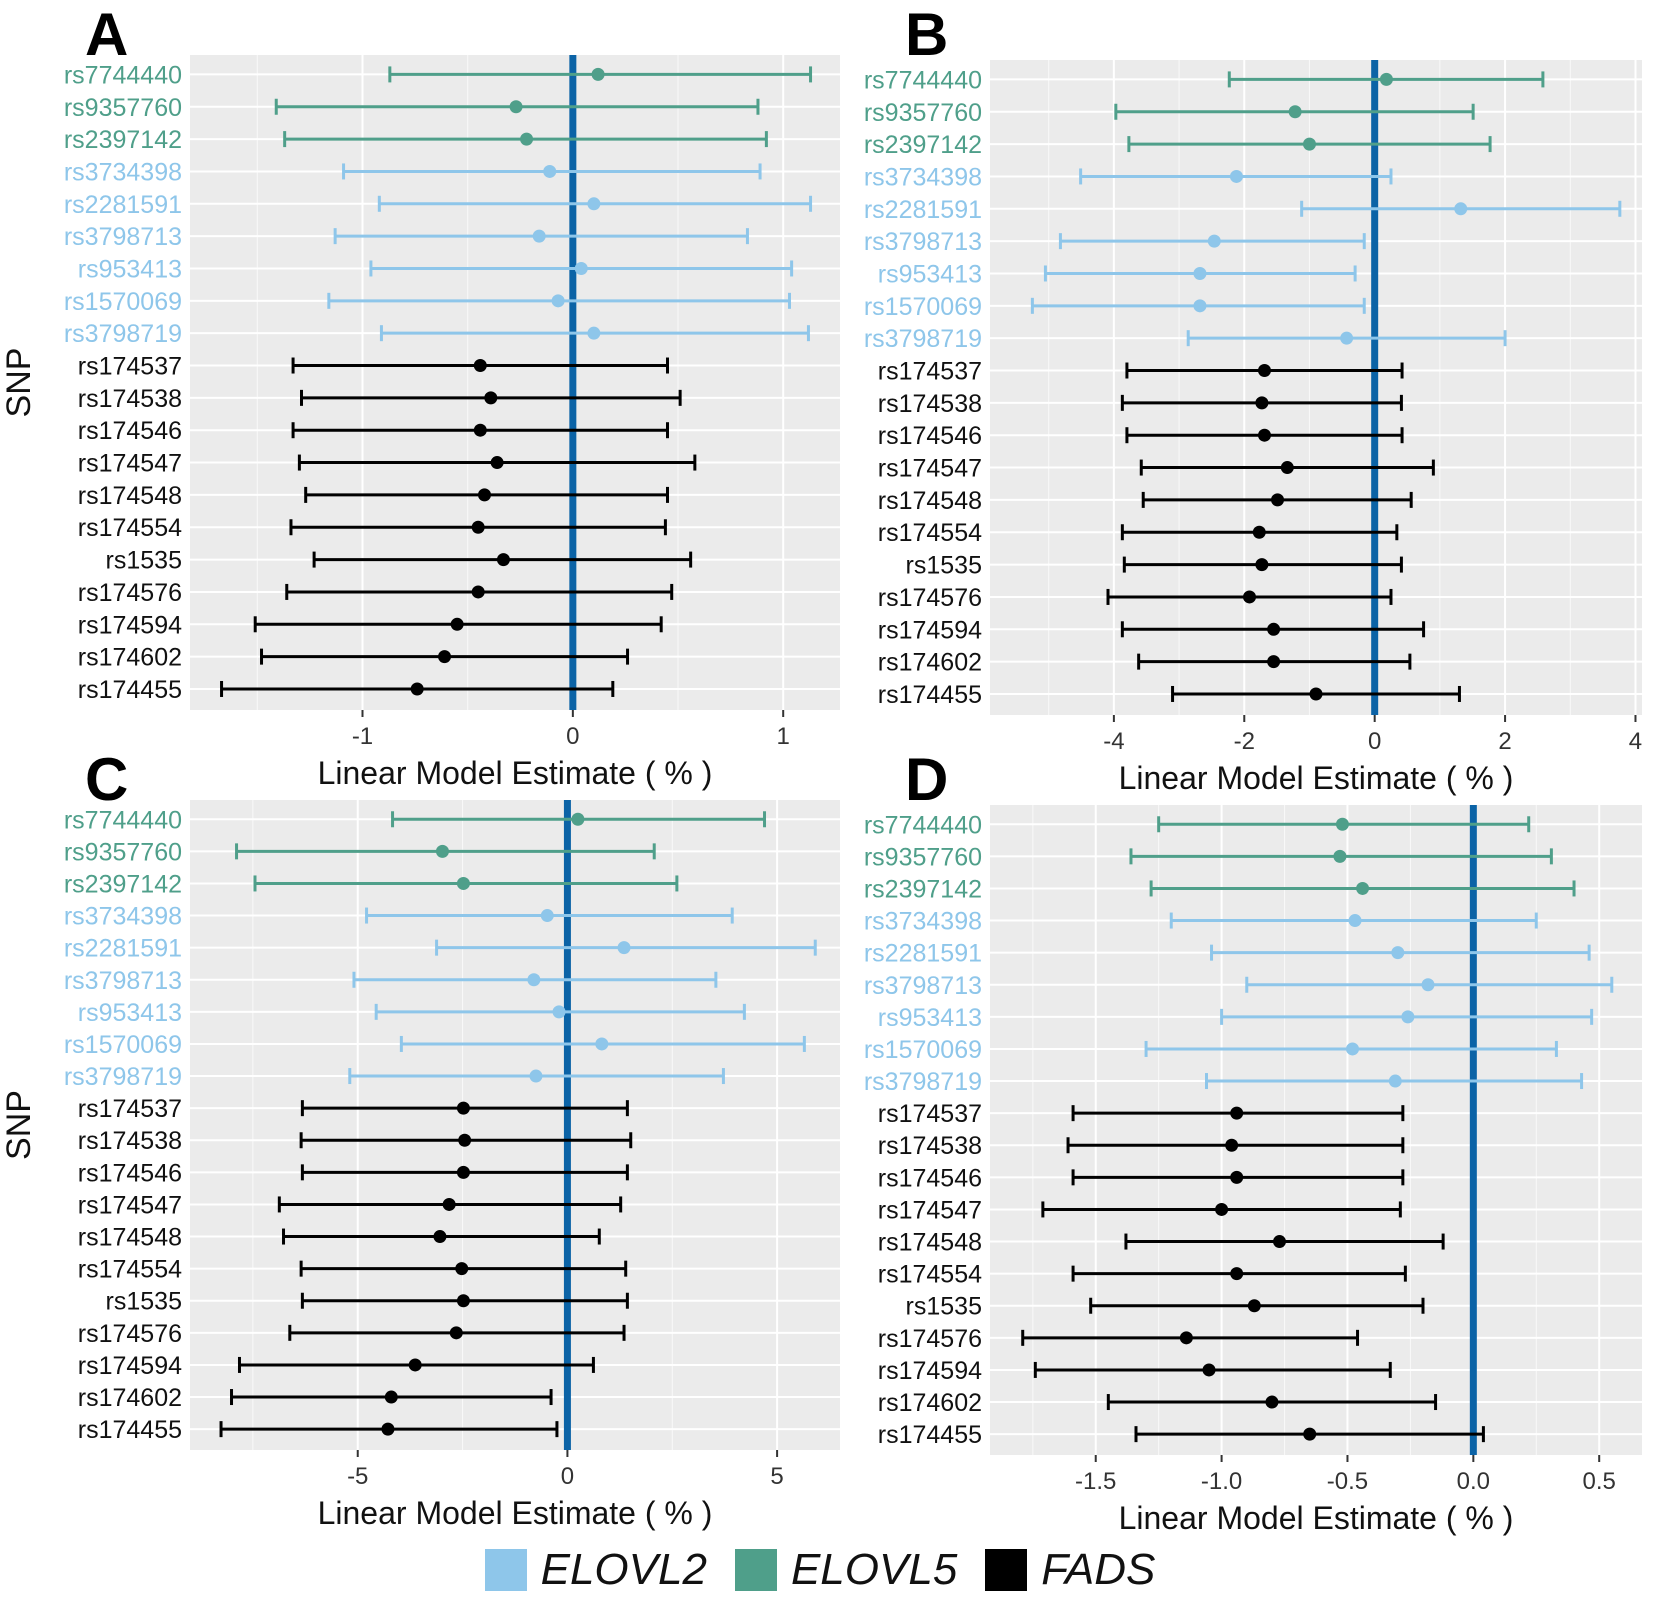  I want to click on panel-b-ytick-label: rs1535, so click(944, 566).